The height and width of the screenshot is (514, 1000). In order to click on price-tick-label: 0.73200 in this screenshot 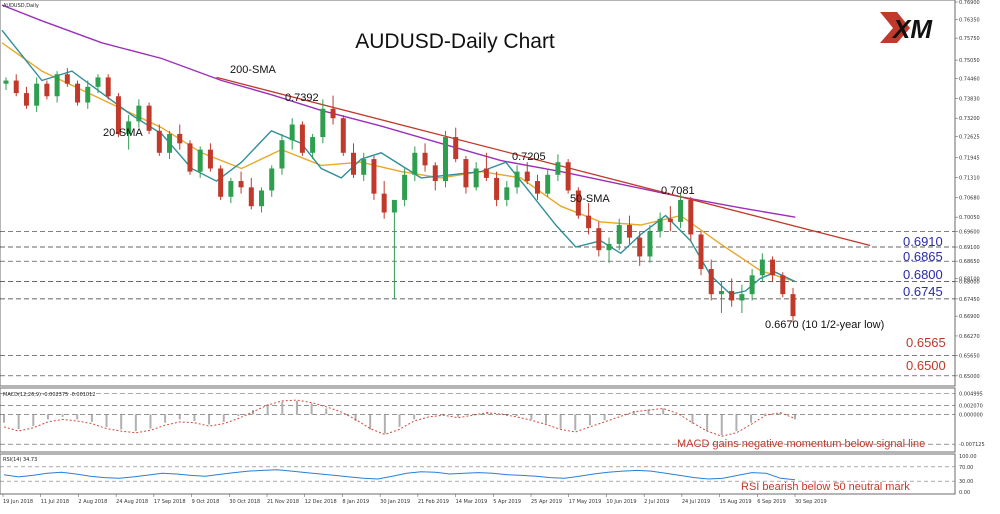, I will do `click(969, 119)`.